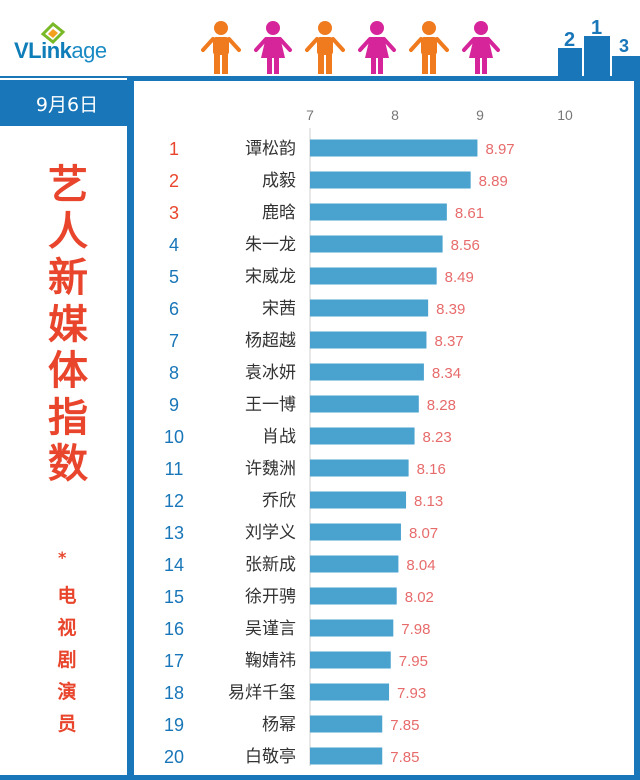  Describe the element at coordinates (174, 469) in the screenshot. I see `rank-label: 11` at that location.